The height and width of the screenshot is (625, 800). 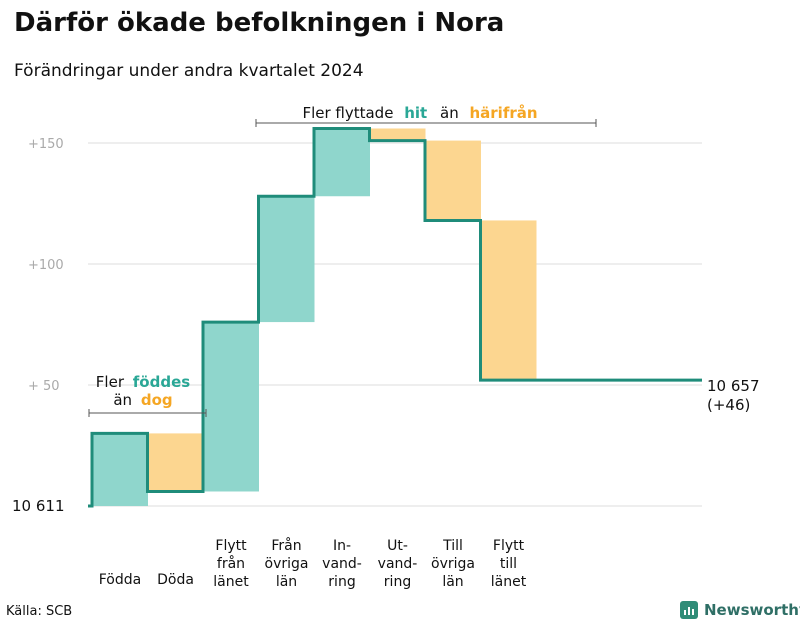 What do you see at coordinates (733, 386) in the screenshot?
I see `end-value-label: 10 657` at bounding box center [733, 386].